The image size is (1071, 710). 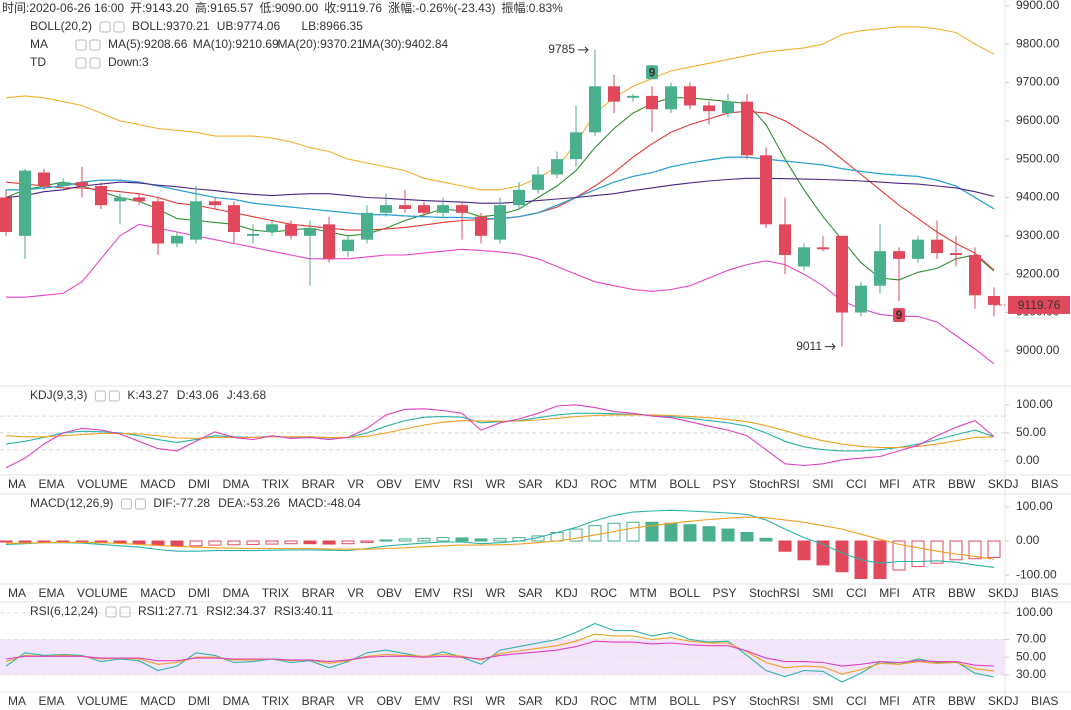 What do you see at coordinates (424, 209) in the screenshot?
I see `candle-body` at bounding box center [424, 209].